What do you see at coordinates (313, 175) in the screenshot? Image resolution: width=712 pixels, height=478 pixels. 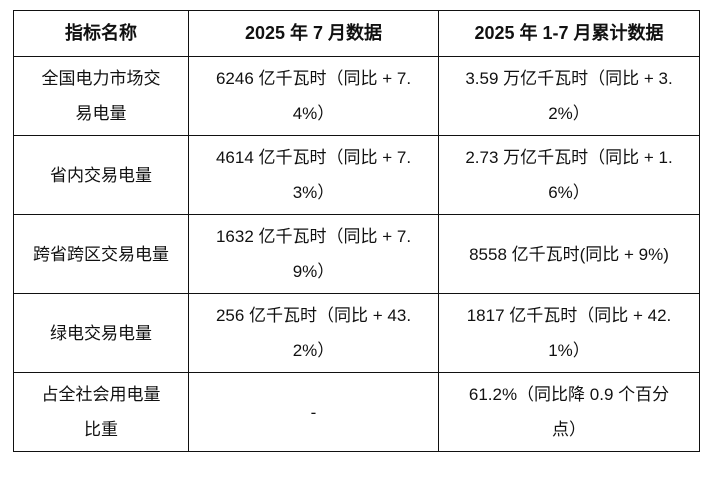 I see `july-value: 4614 亿千瓦时（同比 + 7.3%）` at bounding box center [313, 175].